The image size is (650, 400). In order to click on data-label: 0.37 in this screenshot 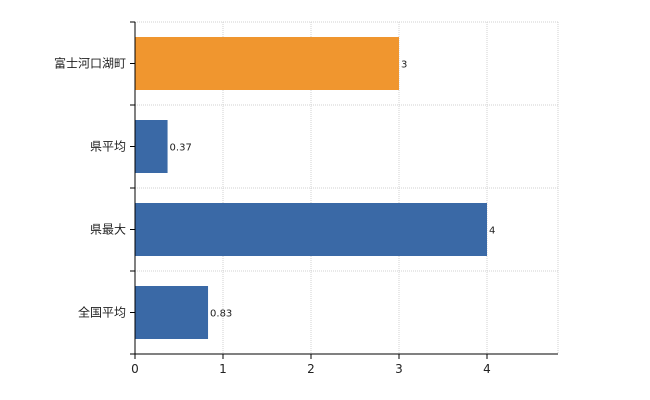, I will do `click(181, 148)`.